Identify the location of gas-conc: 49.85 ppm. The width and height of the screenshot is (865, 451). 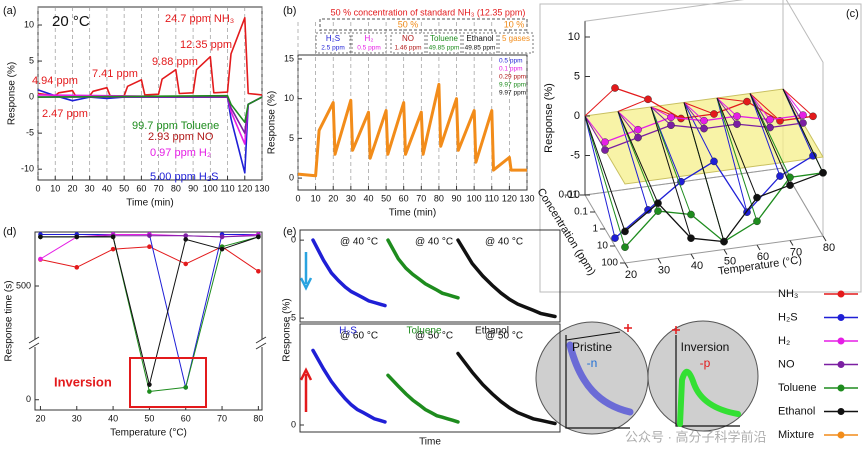
(444, 48).